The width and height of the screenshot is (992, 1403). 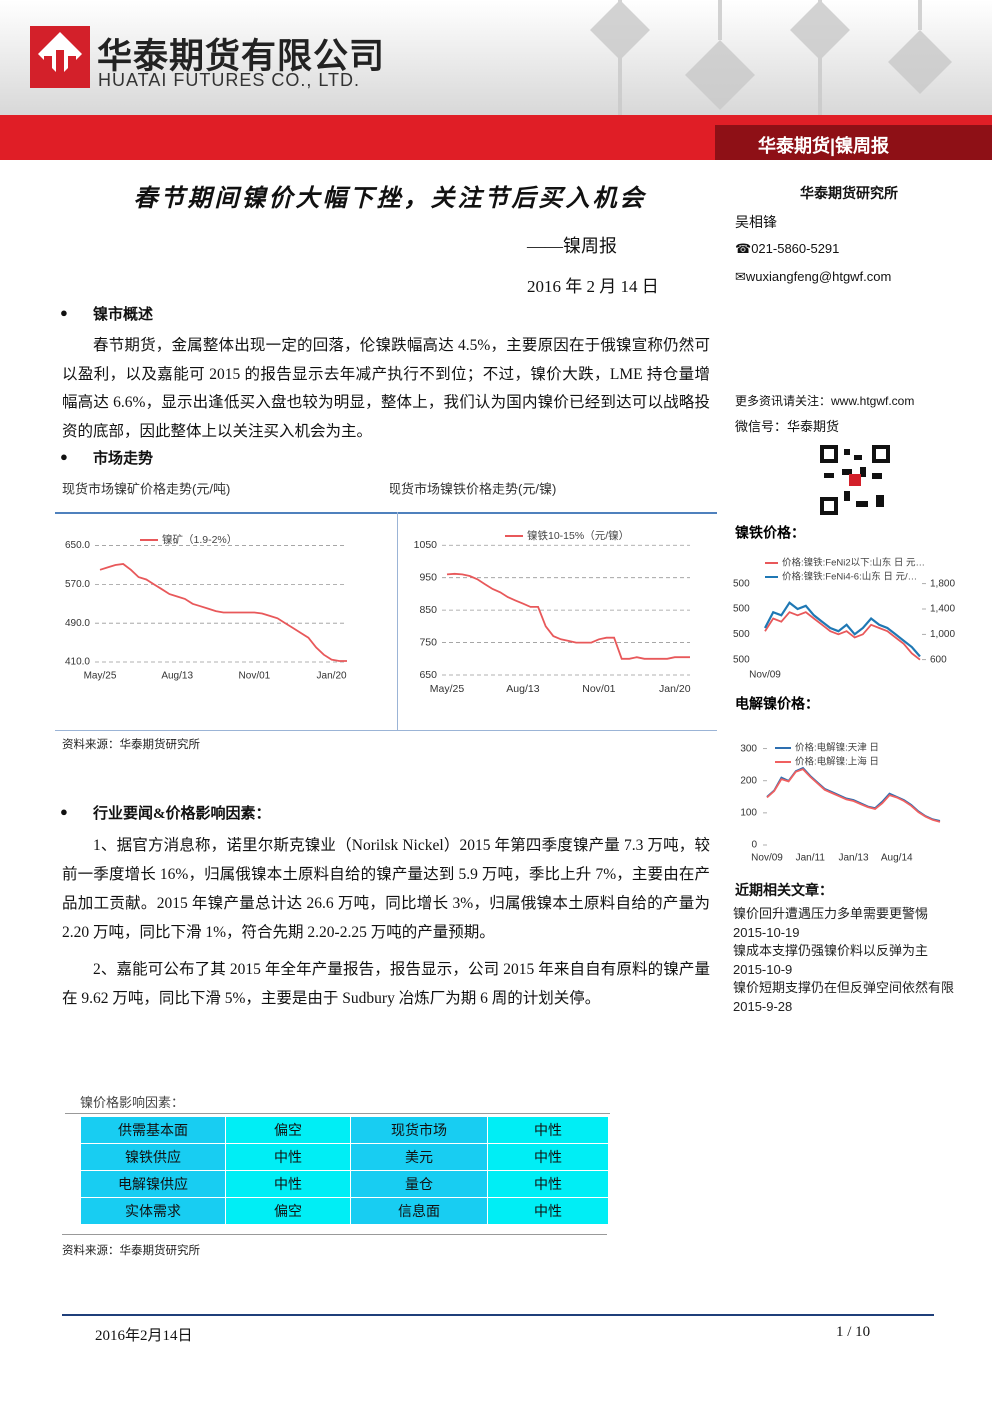 What do you see at coordinates (837, 748) in the screenshot?
I see `legend-label: 价格:电解镍:天津 日` at bounding box center [837, 748].